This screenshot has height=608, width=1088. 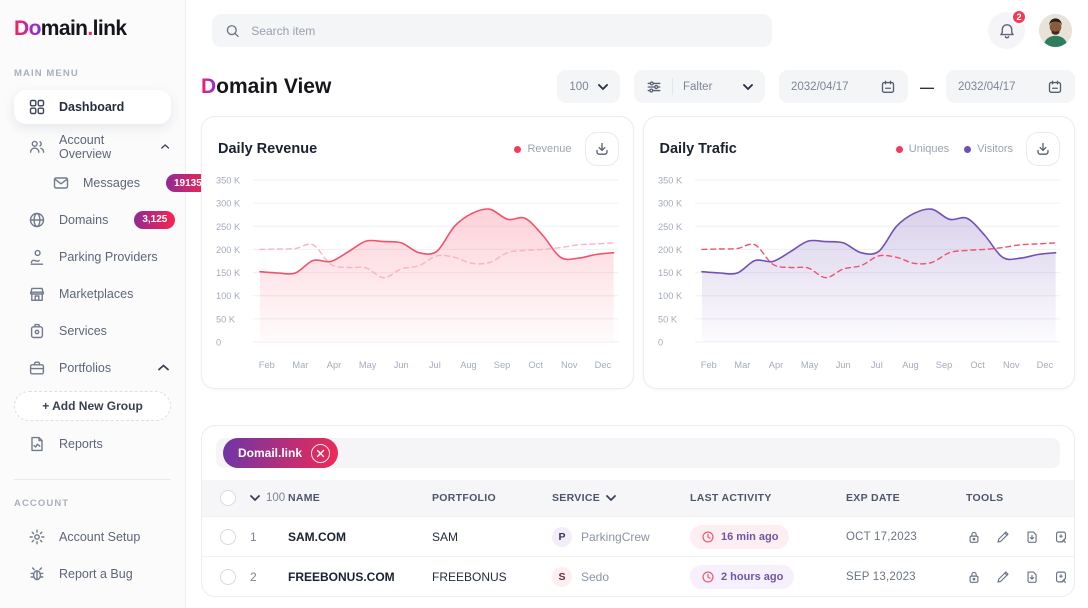 I want to click on download-icon, so click(x=601, y=148).